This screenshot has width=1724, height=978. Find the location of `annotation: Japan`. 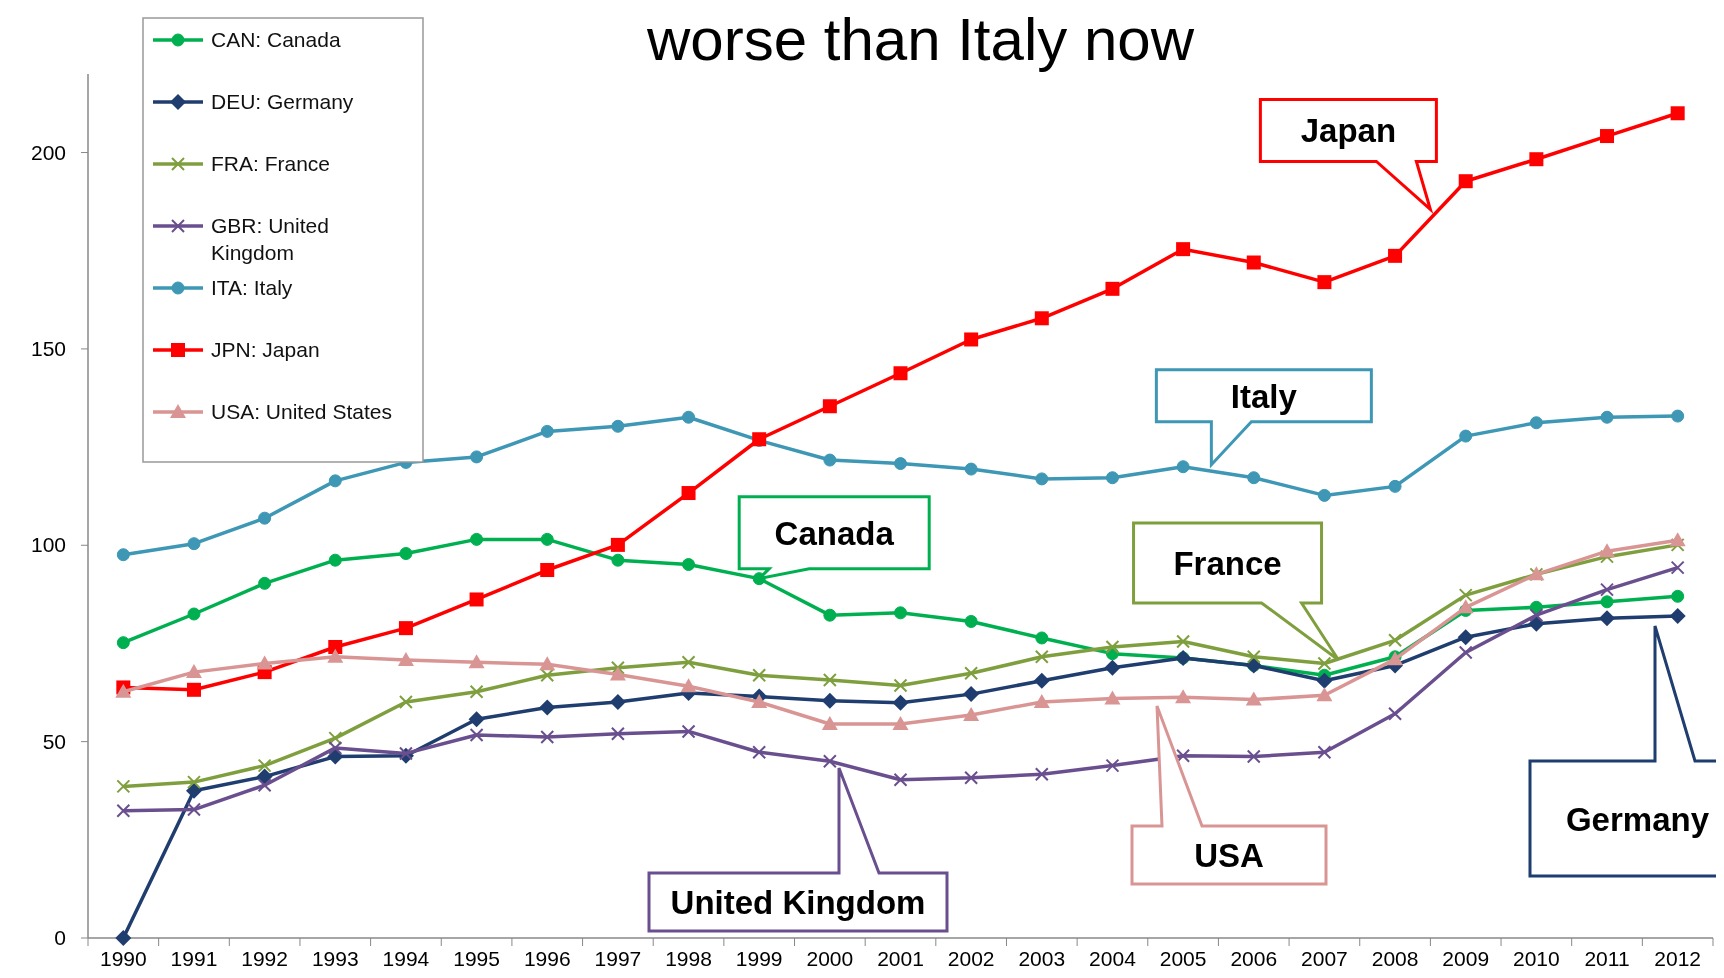

annotation: Japan is located at coordinates (1348, 131).